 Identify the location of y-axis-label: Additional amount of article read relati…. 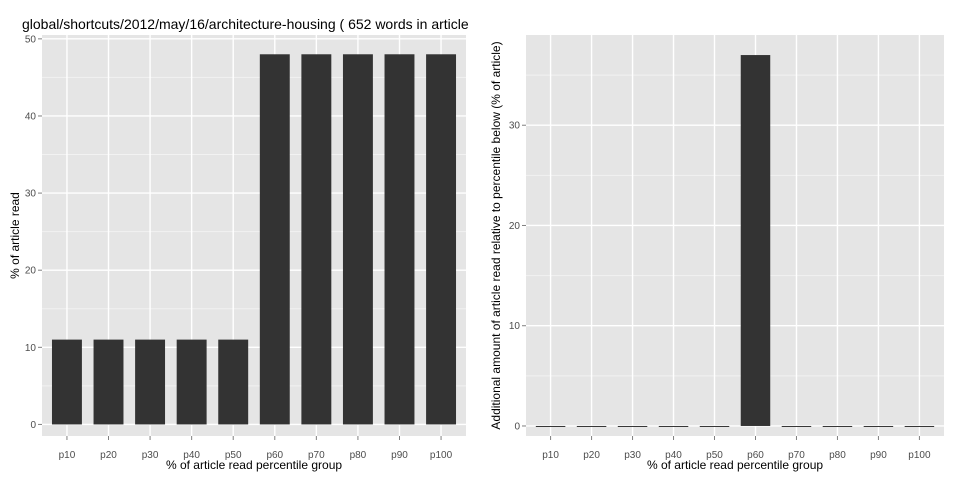
(496, 235).